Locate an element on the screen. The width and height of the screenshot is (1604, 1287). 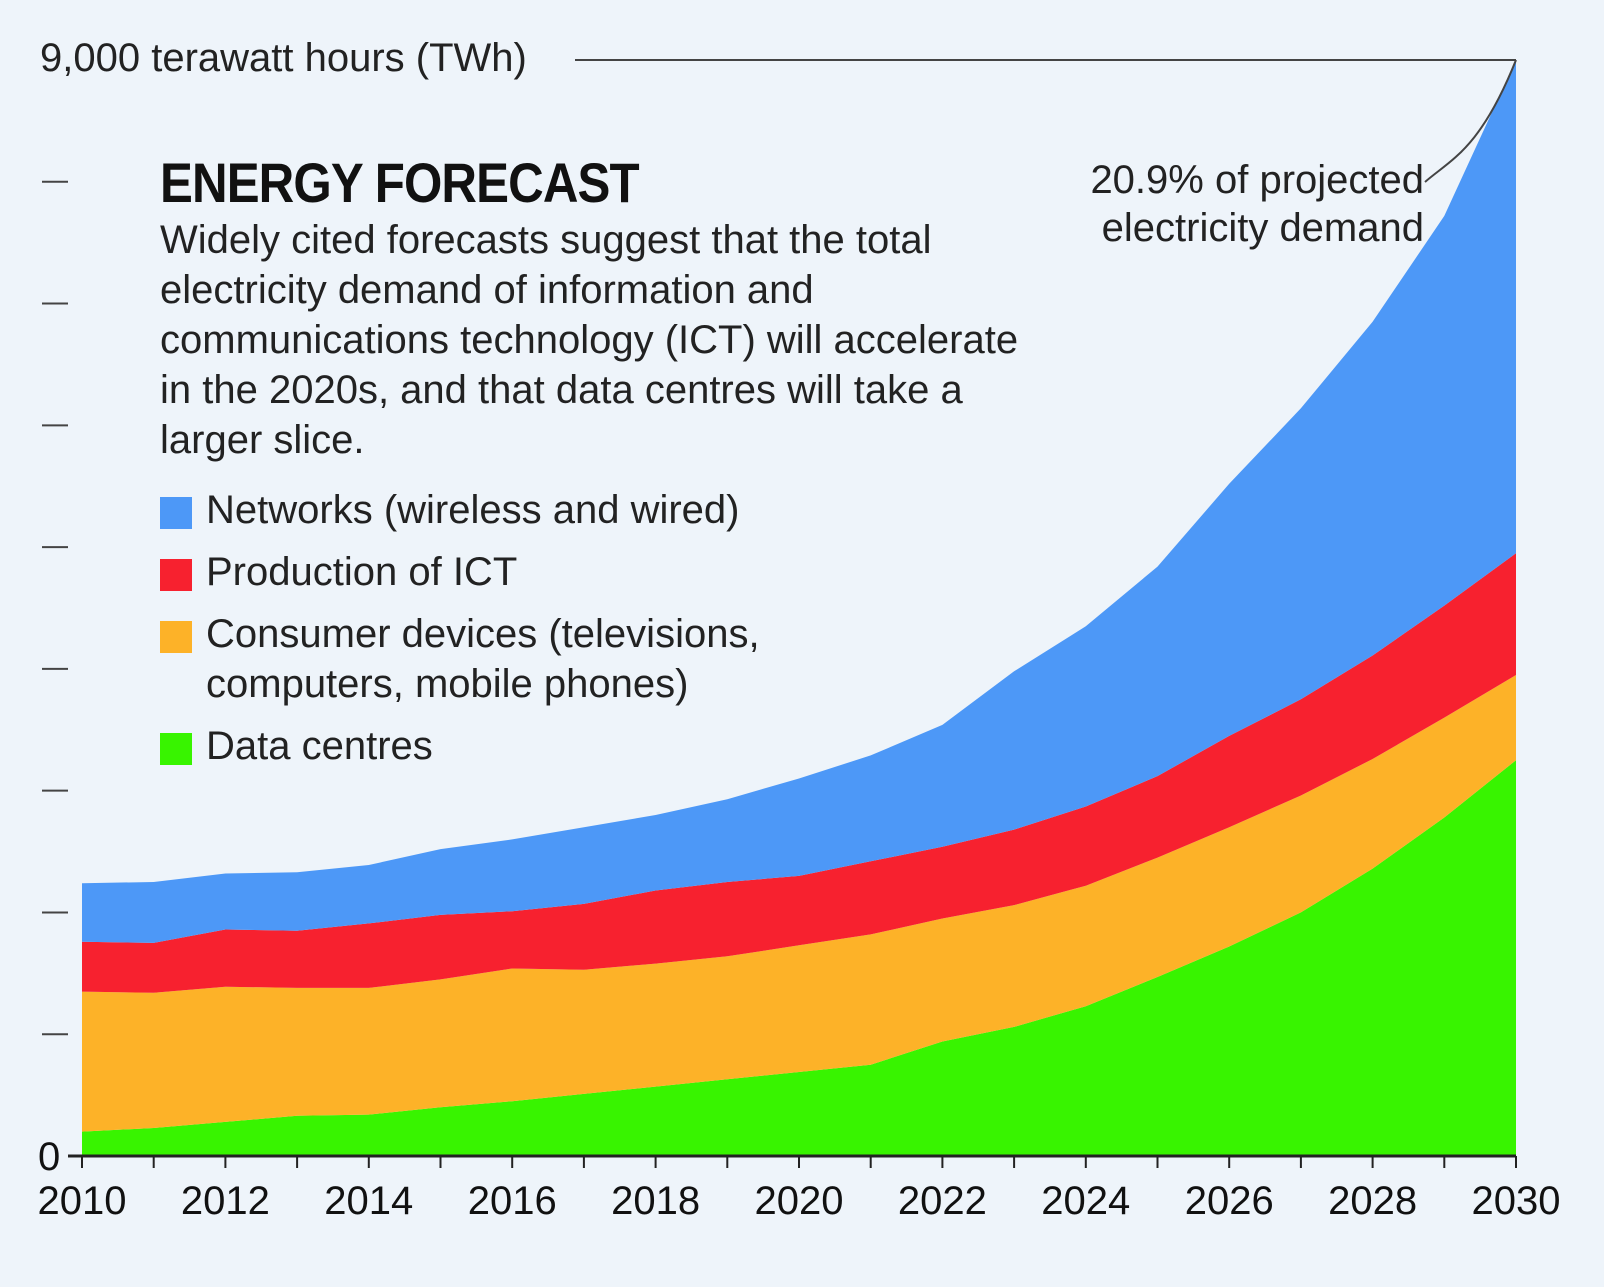
y-axis-label: 9,000 terawatt hours (TWh) is located at coordinates (283, 58).